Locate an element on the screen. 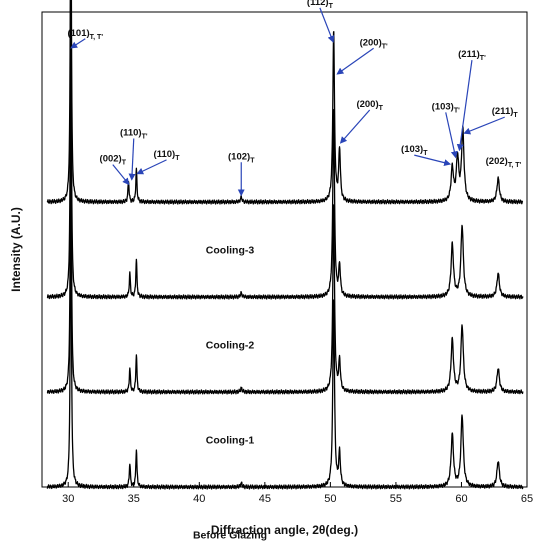 The height and width of the screenshot is (550, 545). peak-label-9: (103)T' is located at coordinates (446, 107).